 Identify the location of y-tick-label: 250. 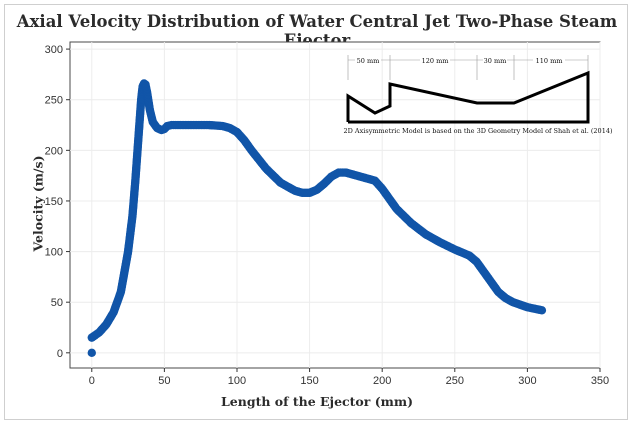
(54, 101).